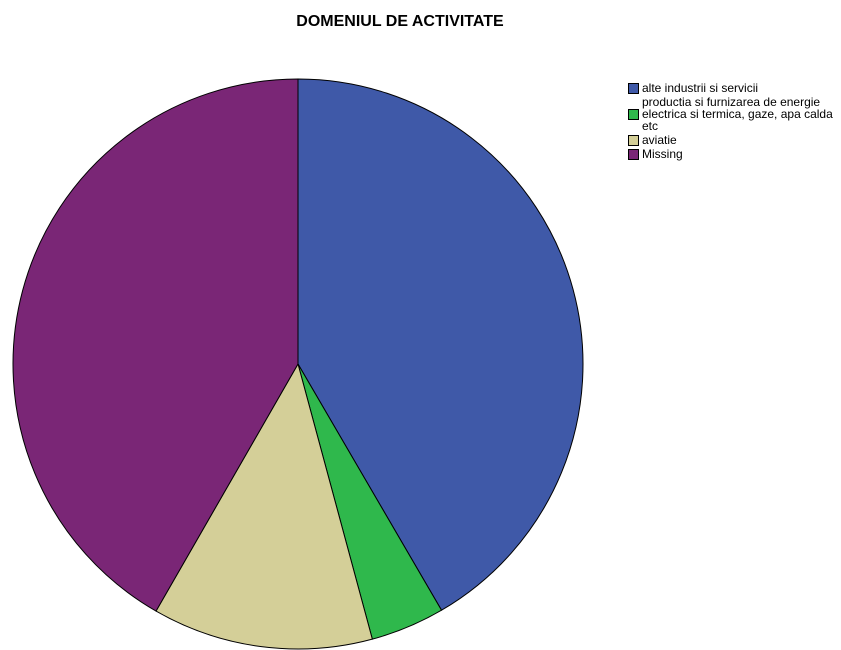 The height and width of the screenshot is (650, 841). What do you see at coordinates (264, 506) in the screenshot?
I see `pie-slice` at bounding box center [264, 506].